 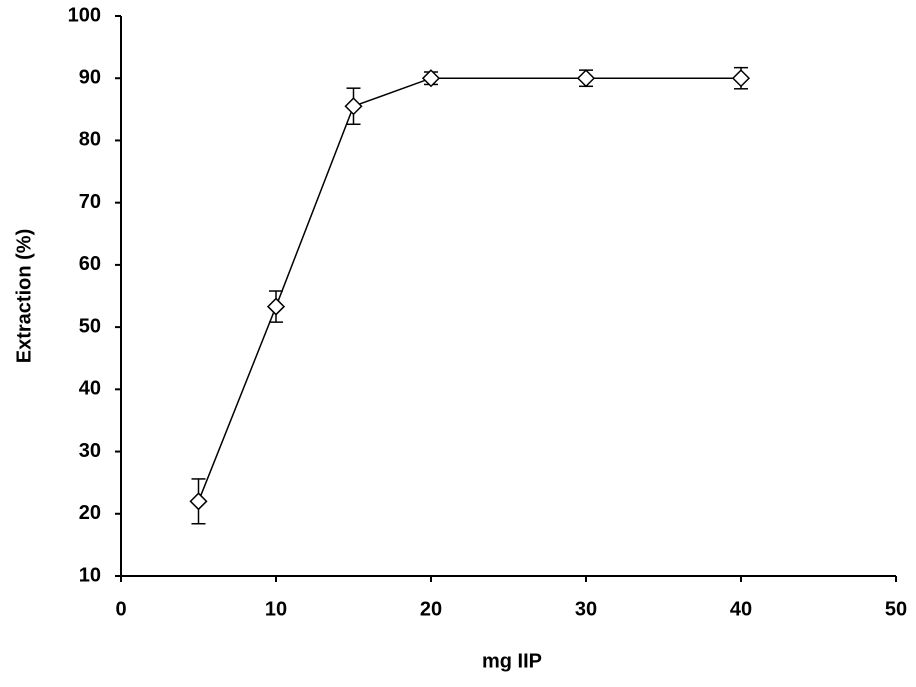 I want to click on y-tick-label: 50, so click(x=90, y=326).